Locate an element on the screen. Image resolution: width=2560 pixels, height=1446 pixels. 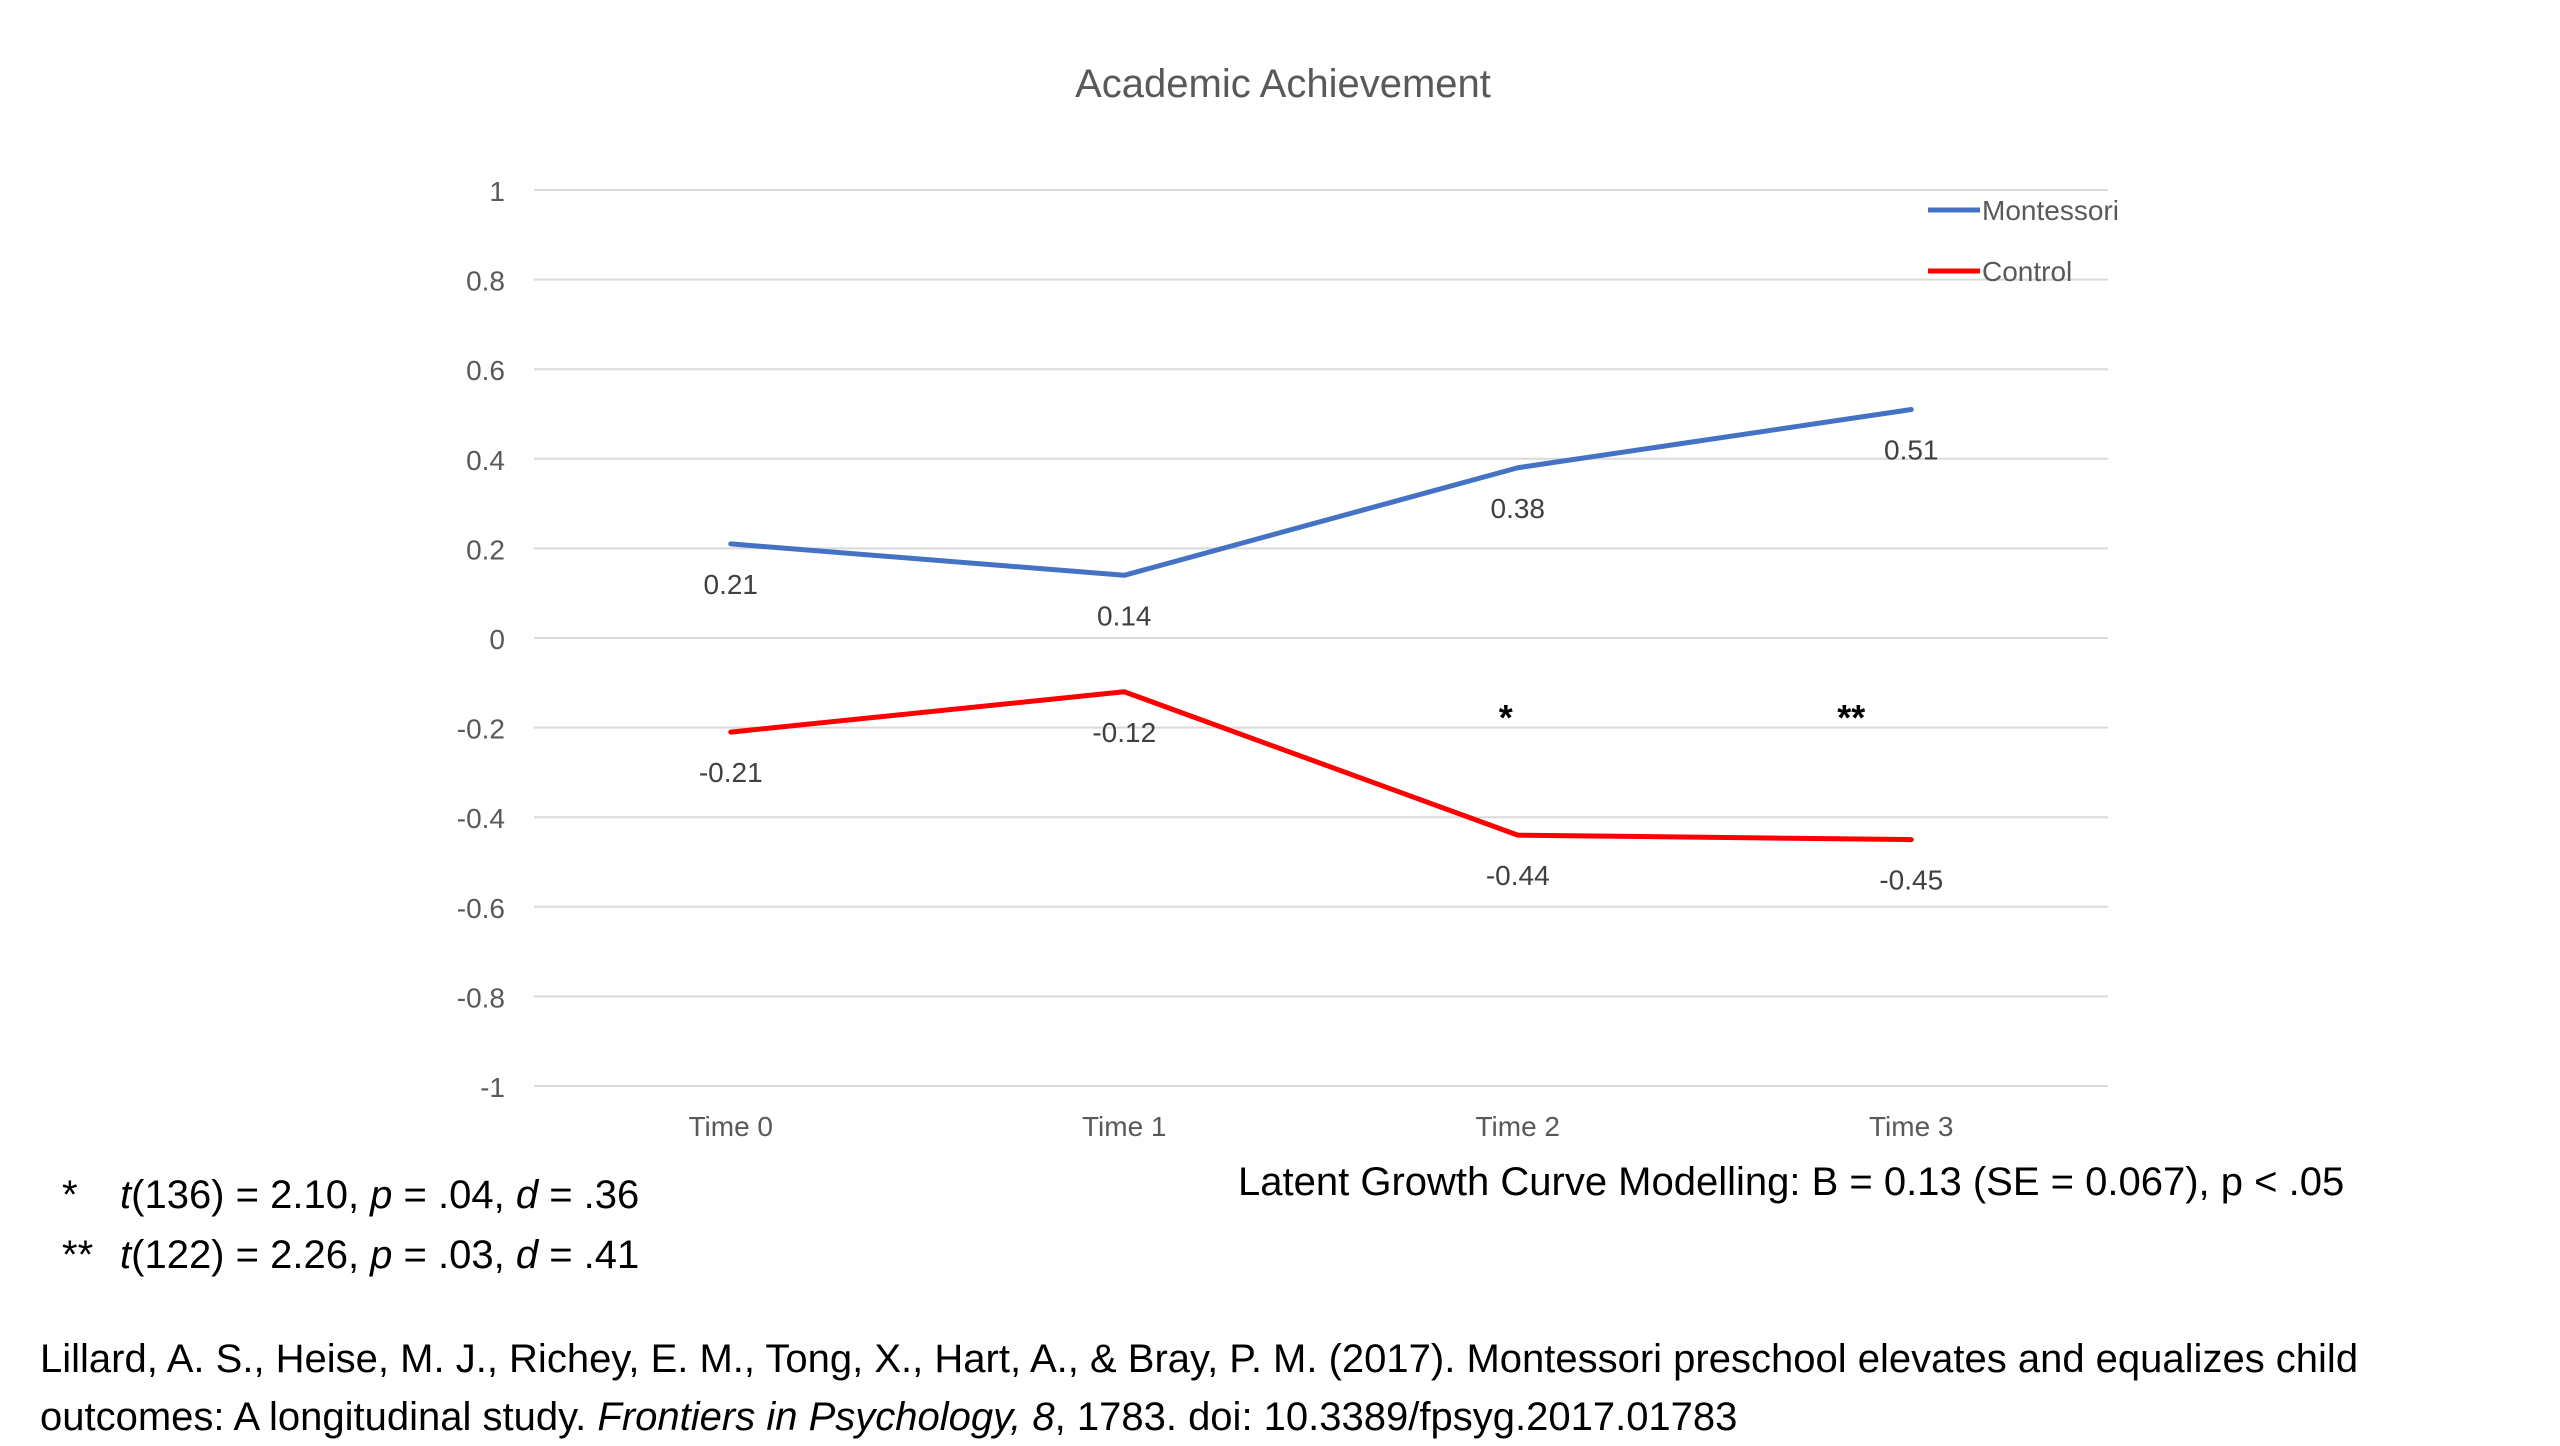
x-tick-label: Time 3 is located at coordinates (1911, 1126).